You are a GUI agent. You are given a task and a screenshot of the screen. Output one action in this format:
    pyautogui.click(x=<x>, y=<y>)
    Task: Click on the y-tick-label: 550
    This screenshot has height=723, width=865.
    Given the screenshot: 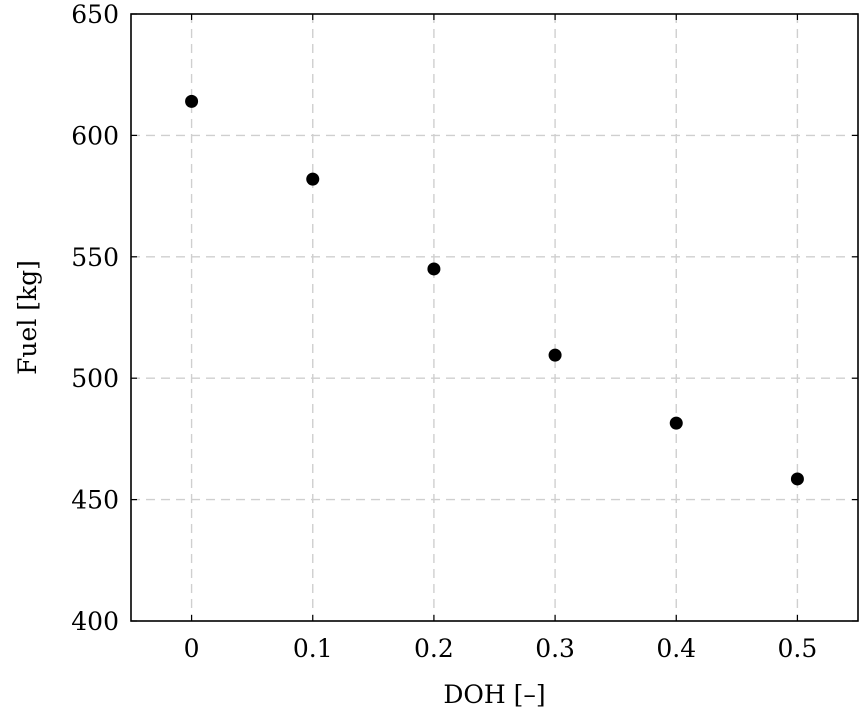 What is the action you would take?
    pyautogui.click(x=95, y=257)
    